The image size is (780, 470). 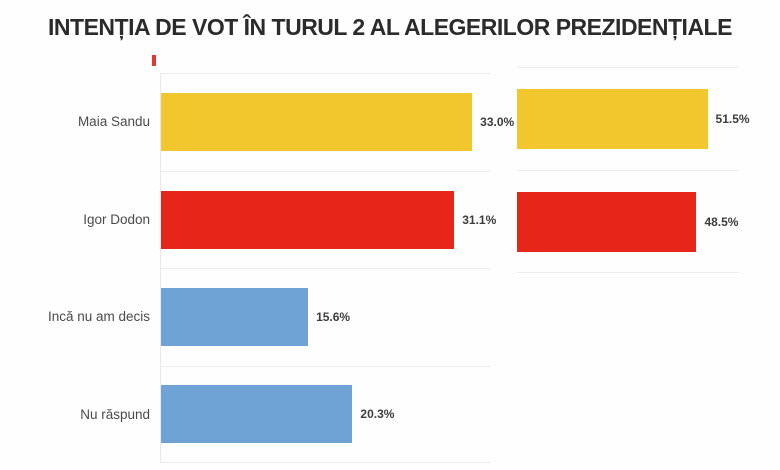 I want to click on bar-row: 33.0%, so click(x=337, y=122).